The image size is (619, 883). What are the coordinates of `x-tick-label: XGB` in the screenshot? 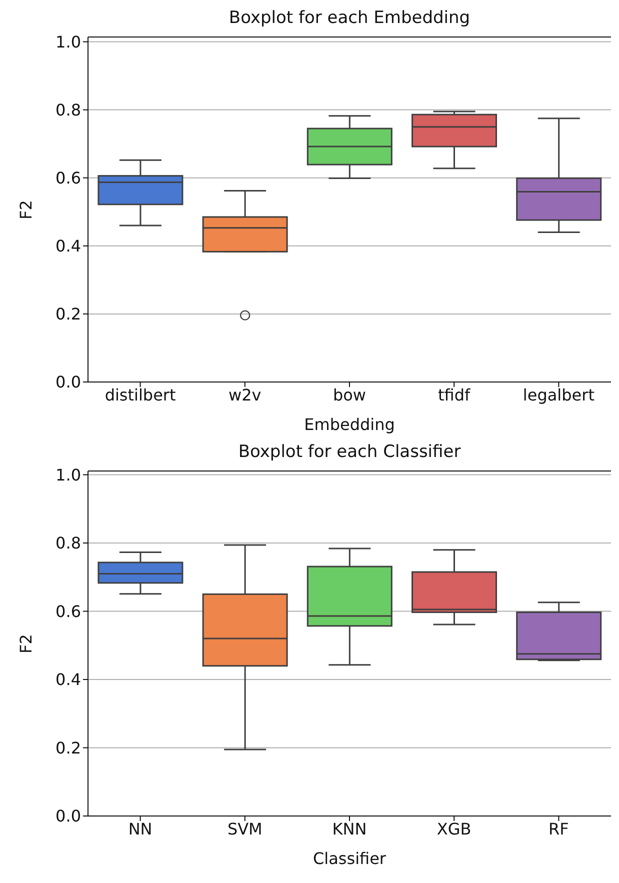 It's located at (454, 828).